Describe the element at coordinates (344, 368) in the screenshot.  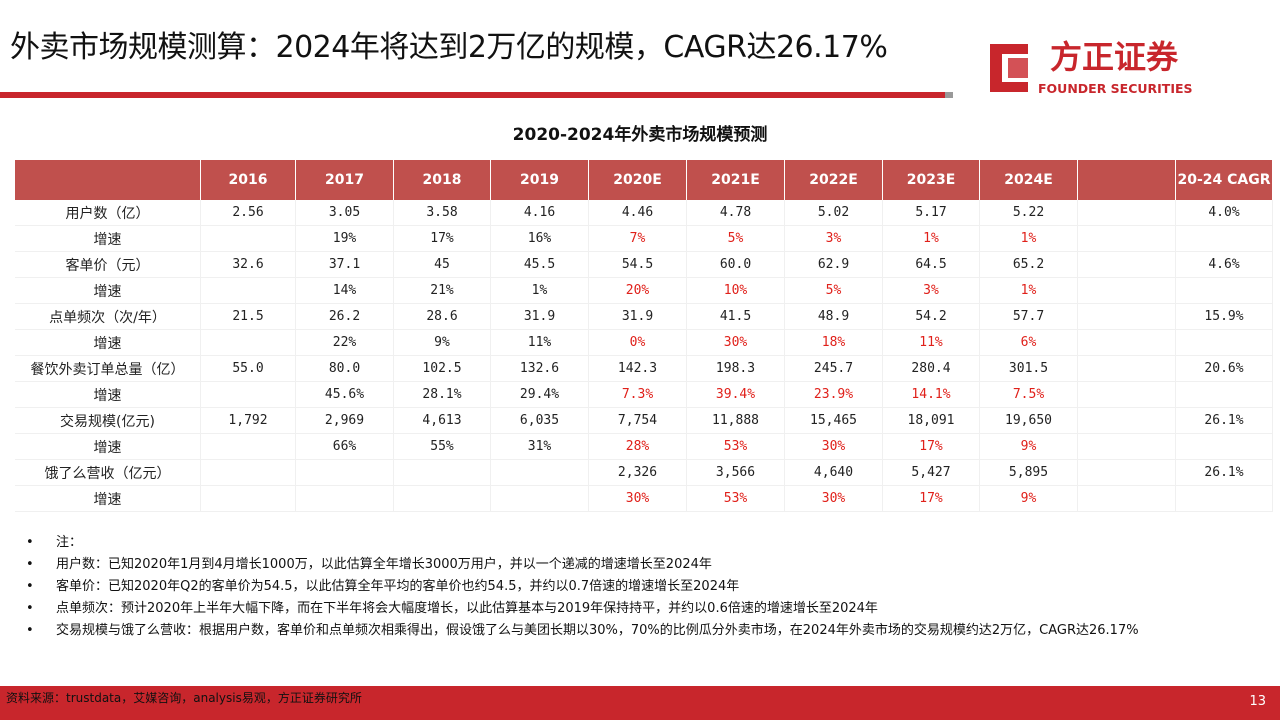
I see `cell: 80.0` at that location.